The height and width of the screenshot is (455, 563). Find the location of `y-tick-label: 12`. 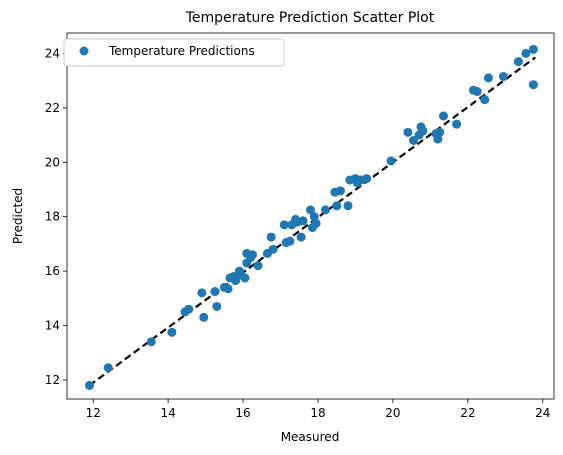

y-tick-label: 12 is located at coordinates (52, 380).